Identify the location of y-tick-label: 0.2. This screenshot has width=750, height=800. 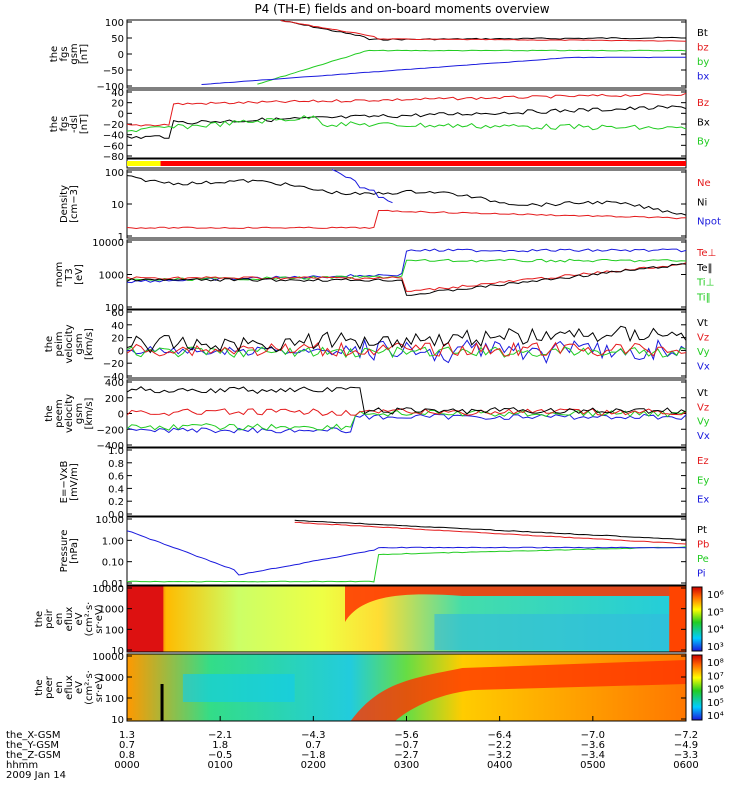
(116, 502).